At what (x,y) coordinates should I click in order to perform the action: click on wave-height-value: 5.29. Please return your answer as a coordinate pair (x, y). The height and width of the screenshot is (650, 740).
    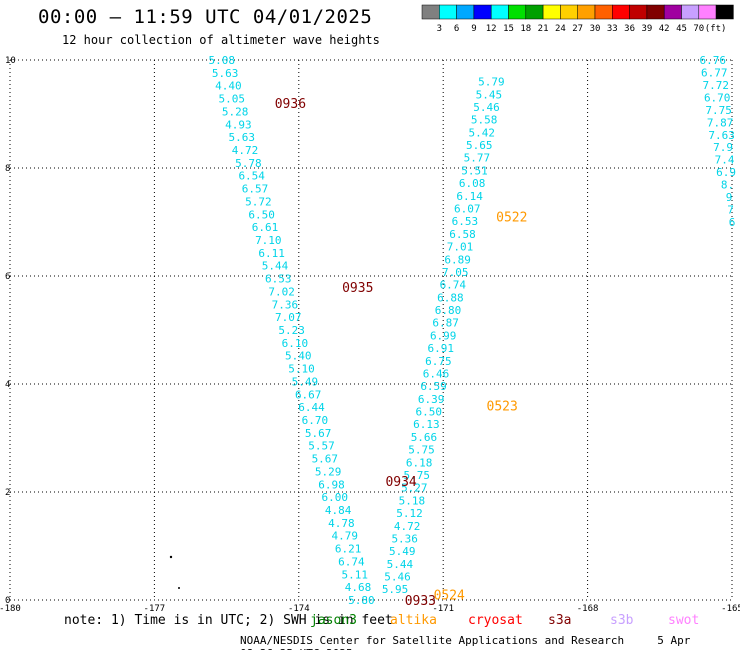
    Looking at the image, I should click on (328, 471).